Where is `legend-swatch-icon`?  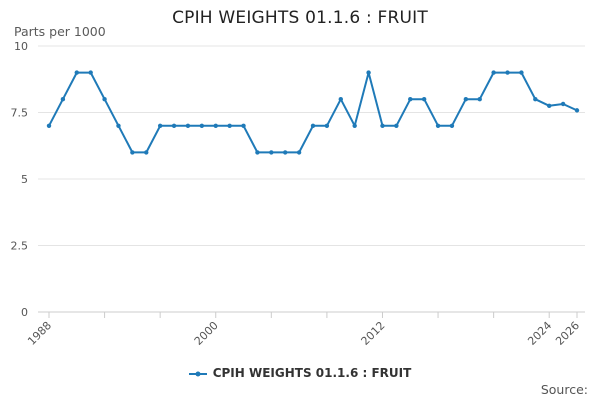
legend-swatch-icon is located at coordinates (197, 373).